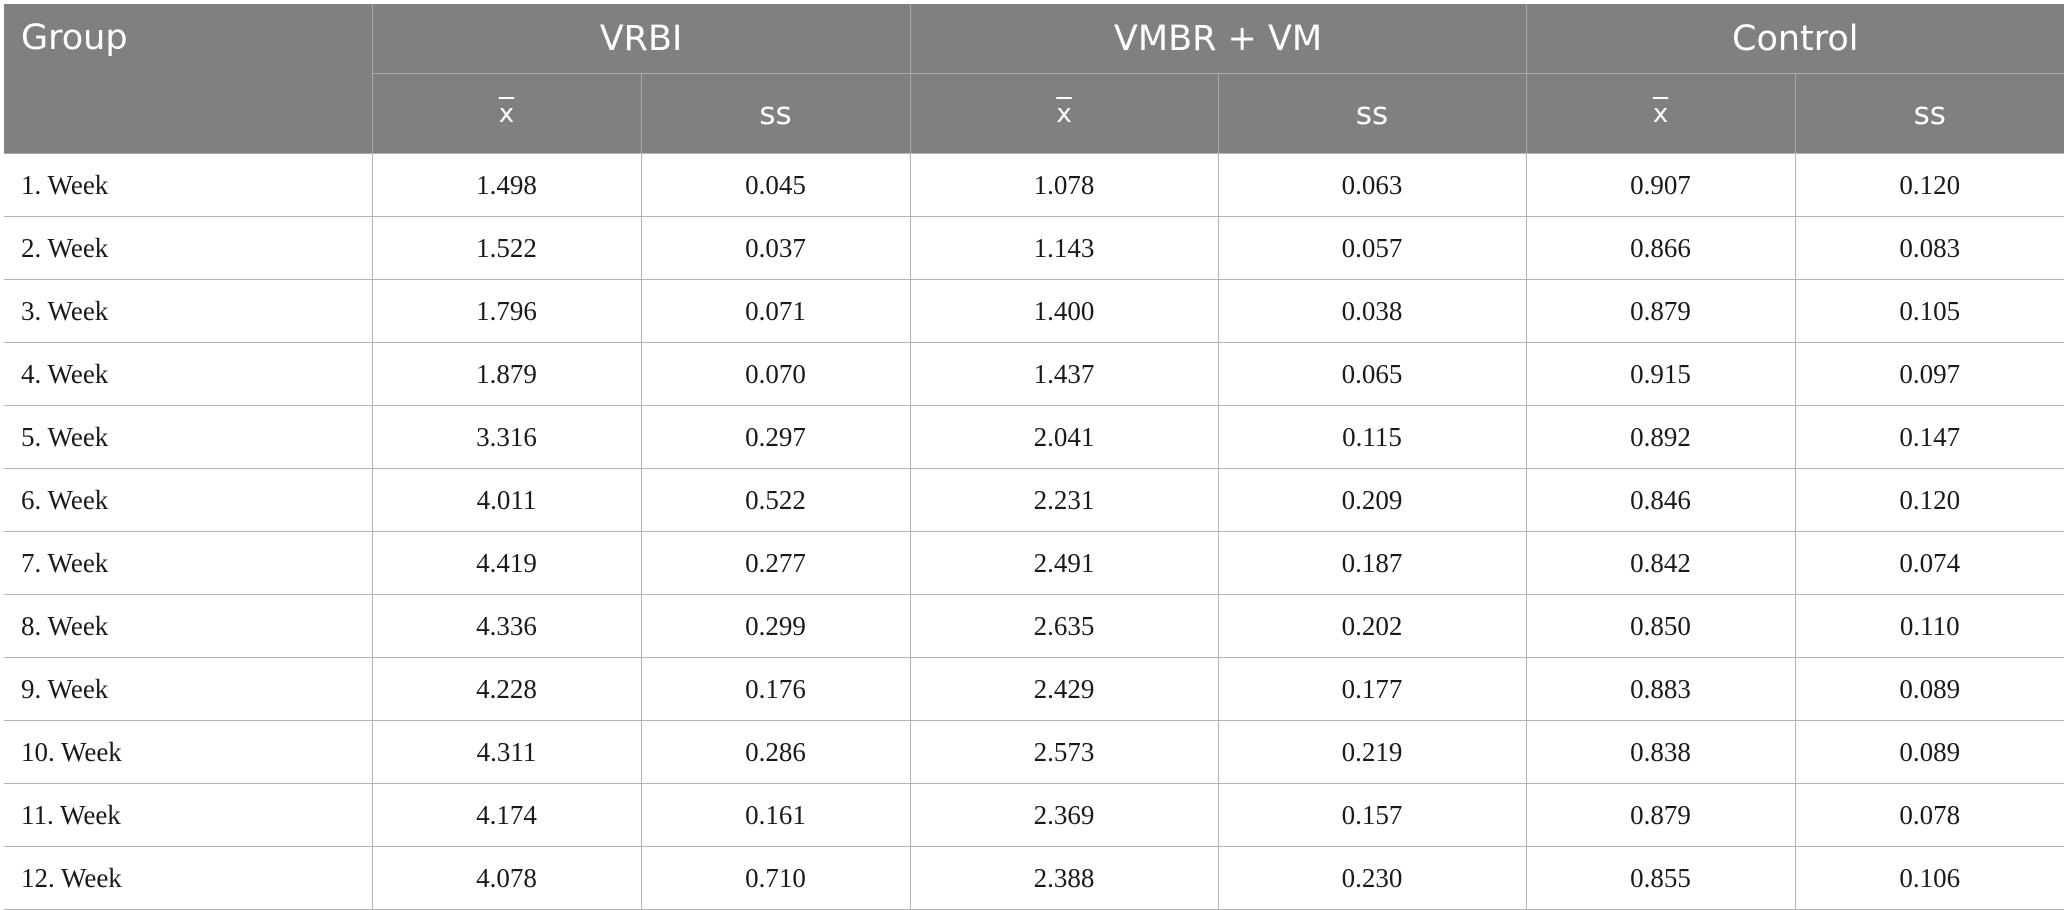 The width and height of the screenshot is (2067, 910). Describe the element at coordinates (1064, 626) in the screenshot. I see `vmbr-vm-mean-cell: 2.635` at that location.